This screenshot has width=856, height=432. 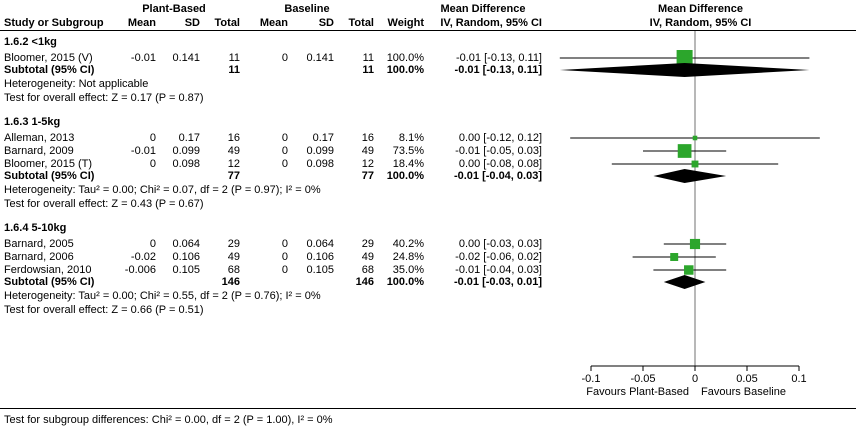 I want to click on subtotal-control-total: 11, so click(x=368, y=70).